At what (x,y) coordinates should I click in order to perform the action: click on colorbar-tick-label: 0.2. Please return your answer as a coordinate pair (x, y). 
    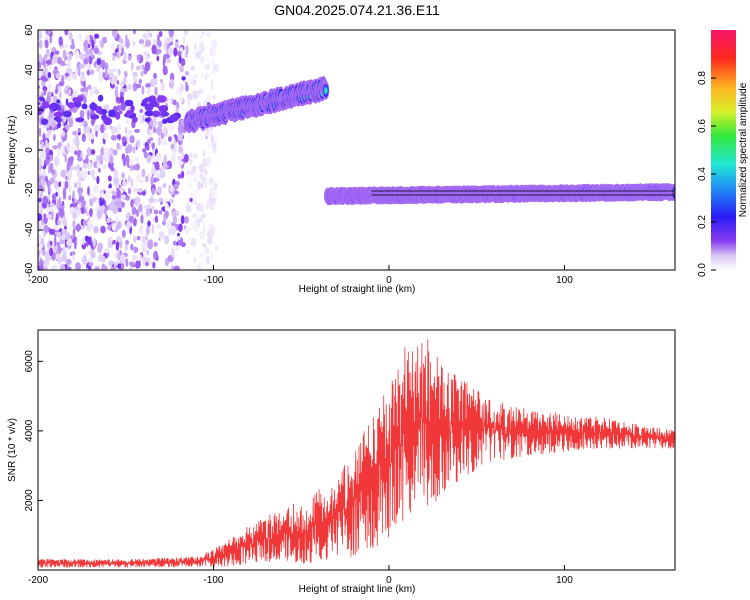
    Looking at the image, I should click on (702, 222).